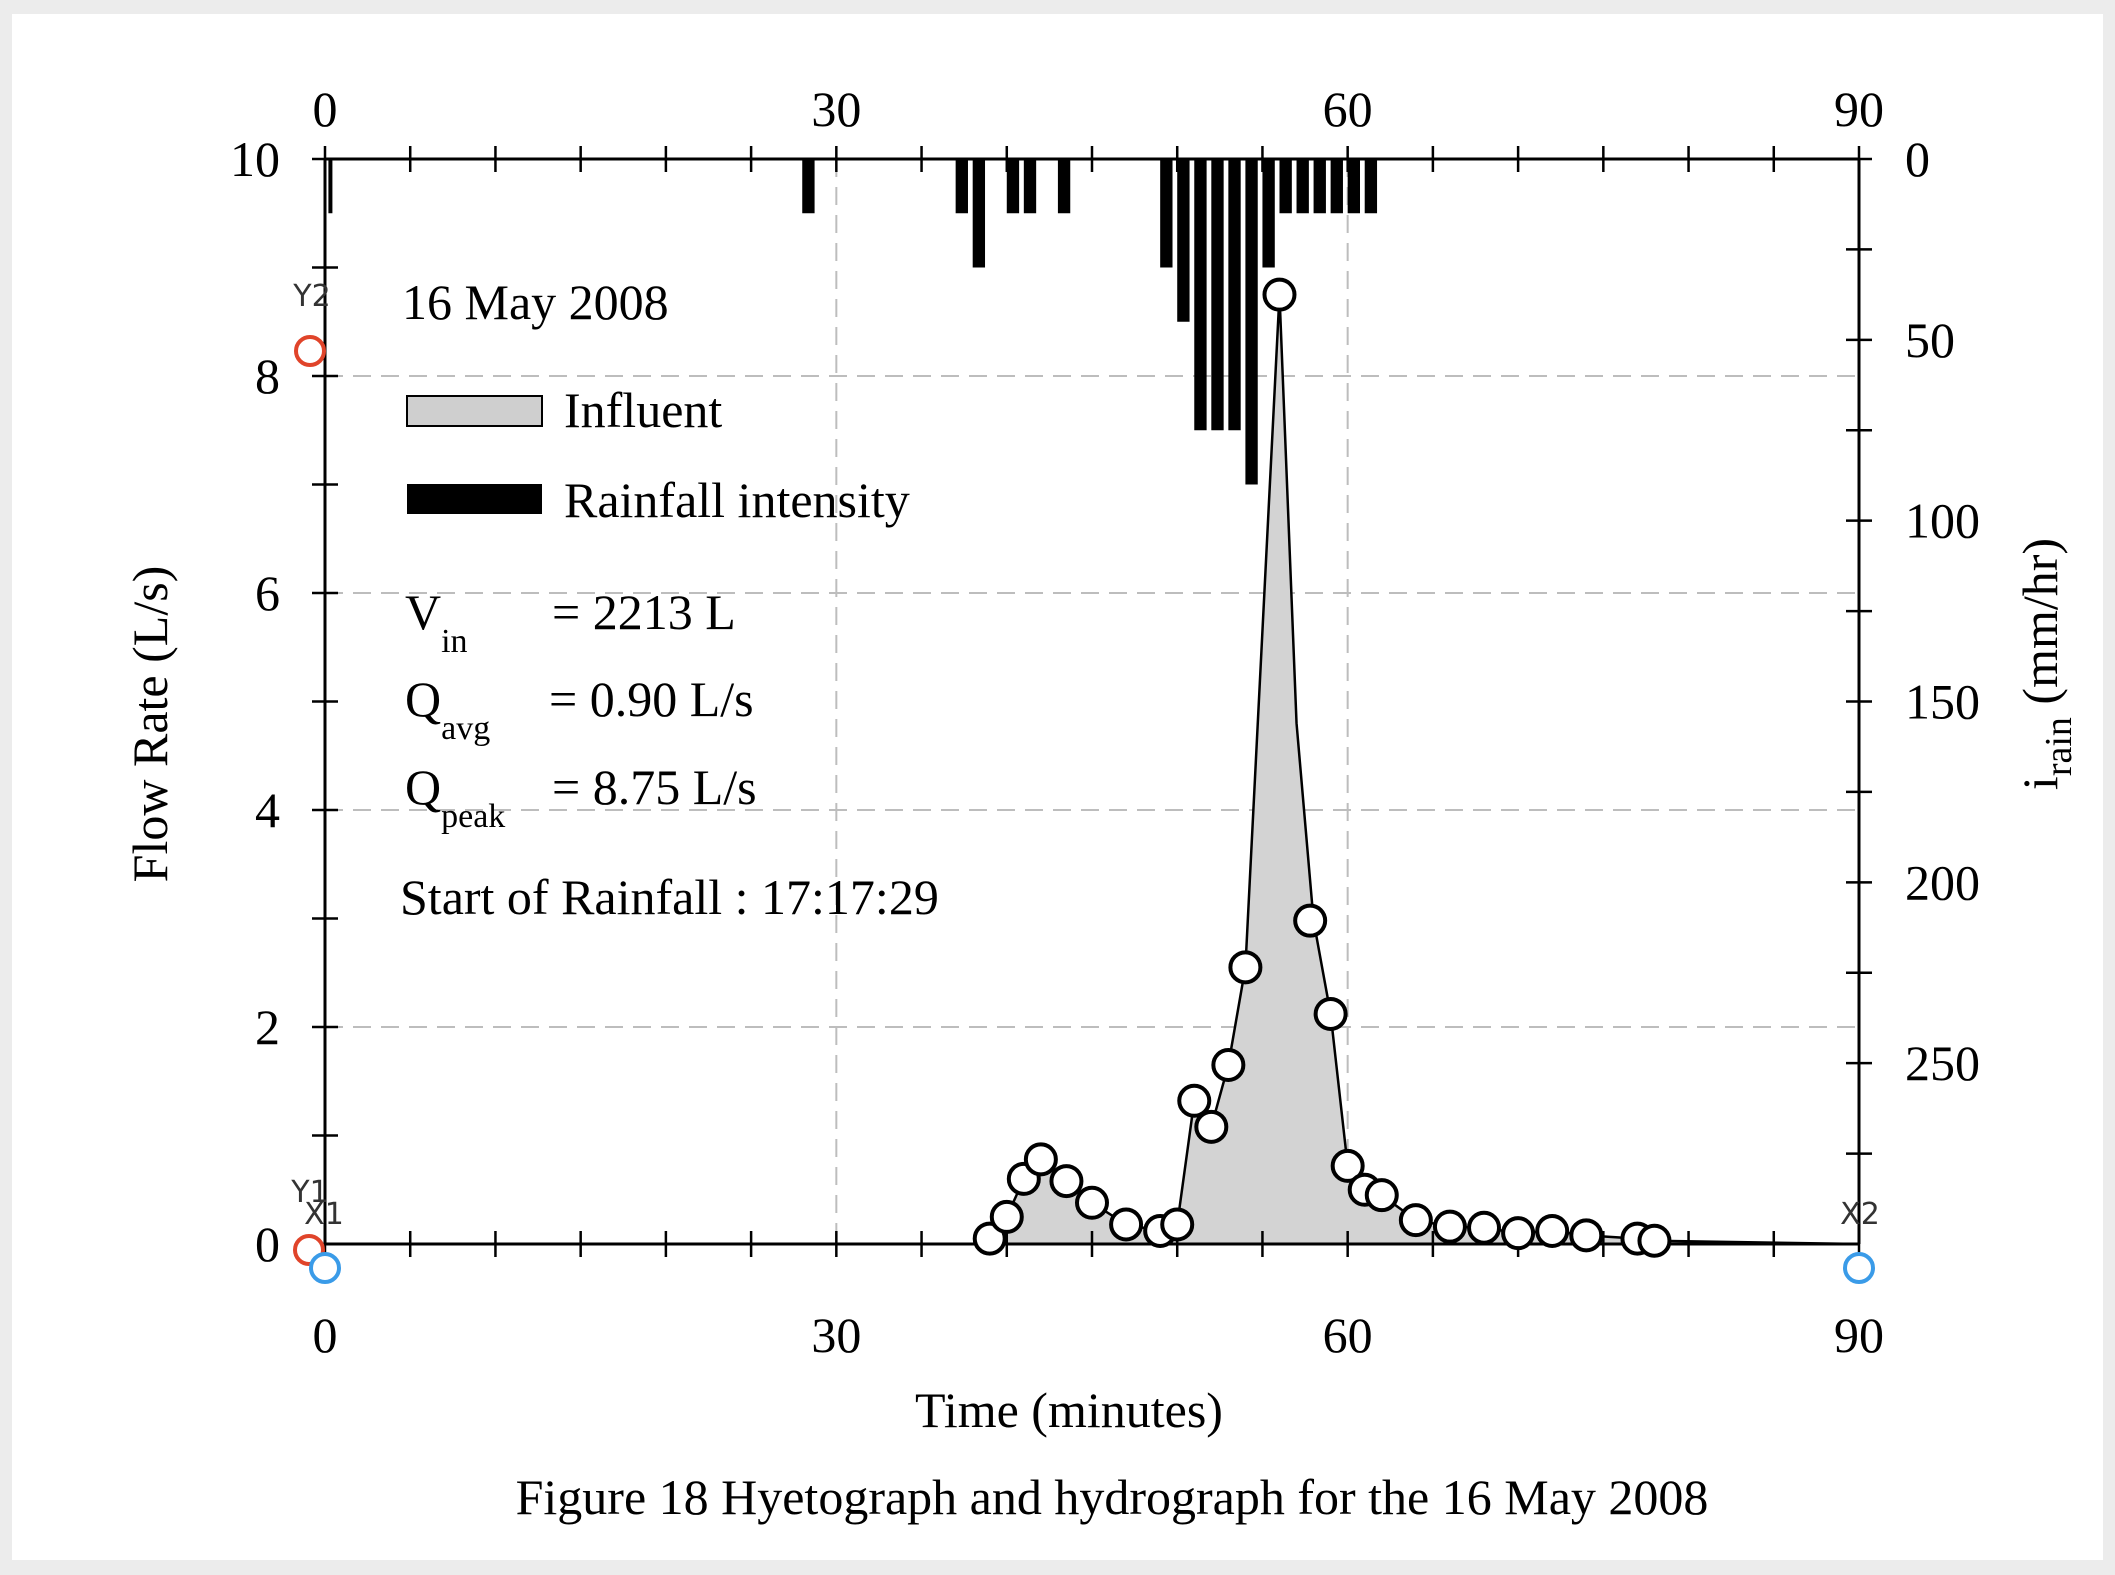 The height and width of the screenshot is (1575, 2115). I want to click on x-tick-label-bottom: 30, so click(836, 1335).